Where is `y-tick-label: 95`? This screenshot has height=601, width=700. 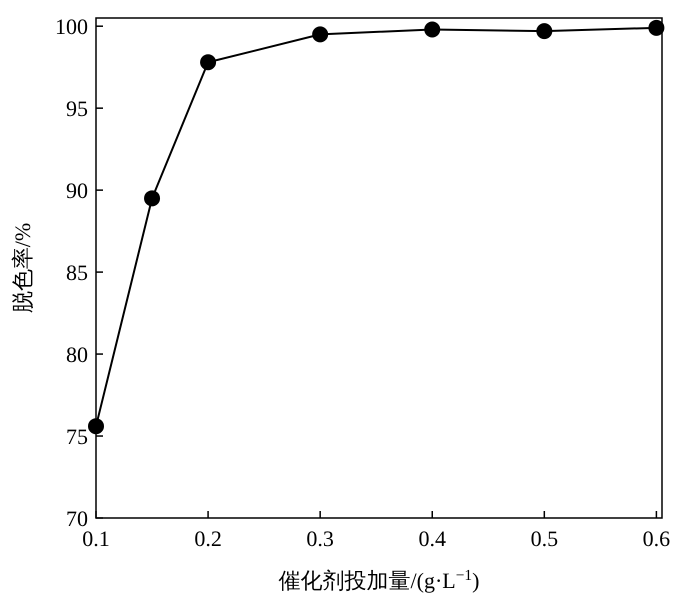 y-tick-label: 95 is located at coordinates (77, 109).